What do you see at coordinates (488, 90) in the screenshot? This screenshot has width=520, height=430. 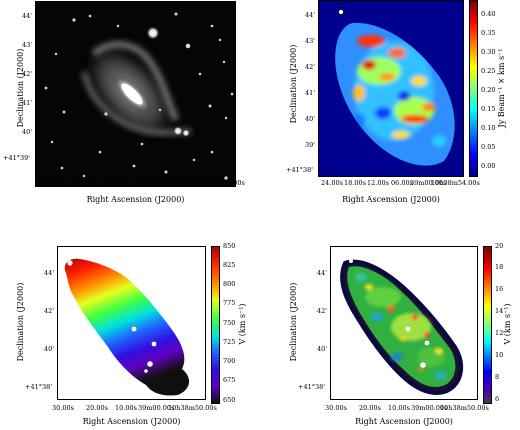 I see `tr-cbtick: 0.20` at bounding box center [488, 90].